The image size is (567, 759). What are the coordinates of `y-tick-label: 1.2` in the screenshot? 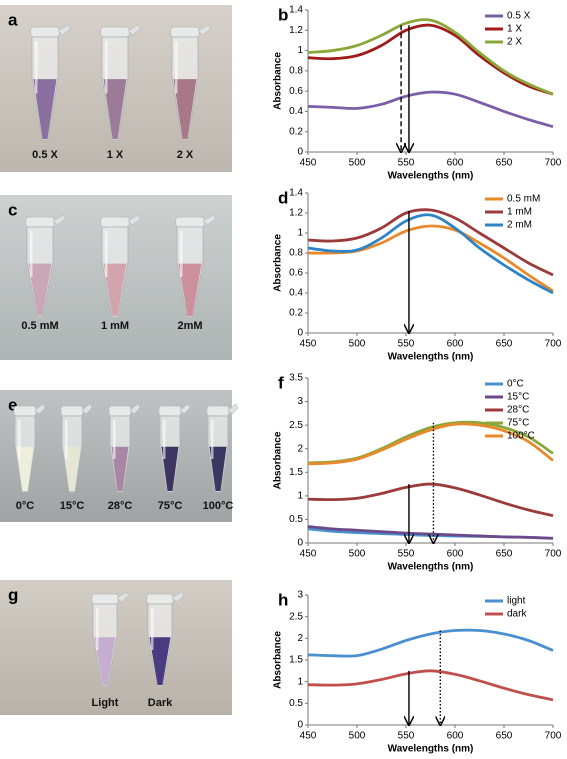 It's located at (296, 30).